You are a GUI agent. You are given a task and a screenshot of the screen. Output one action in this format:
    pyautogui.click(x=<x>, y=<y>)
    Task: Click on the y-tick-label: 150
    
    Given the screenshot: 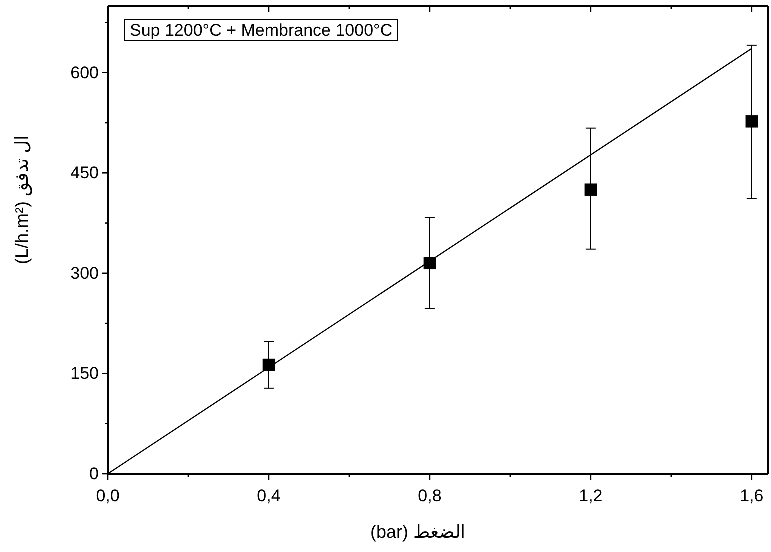 What is the action you would take?
    pyautogui.click(x=84, y=374)
    